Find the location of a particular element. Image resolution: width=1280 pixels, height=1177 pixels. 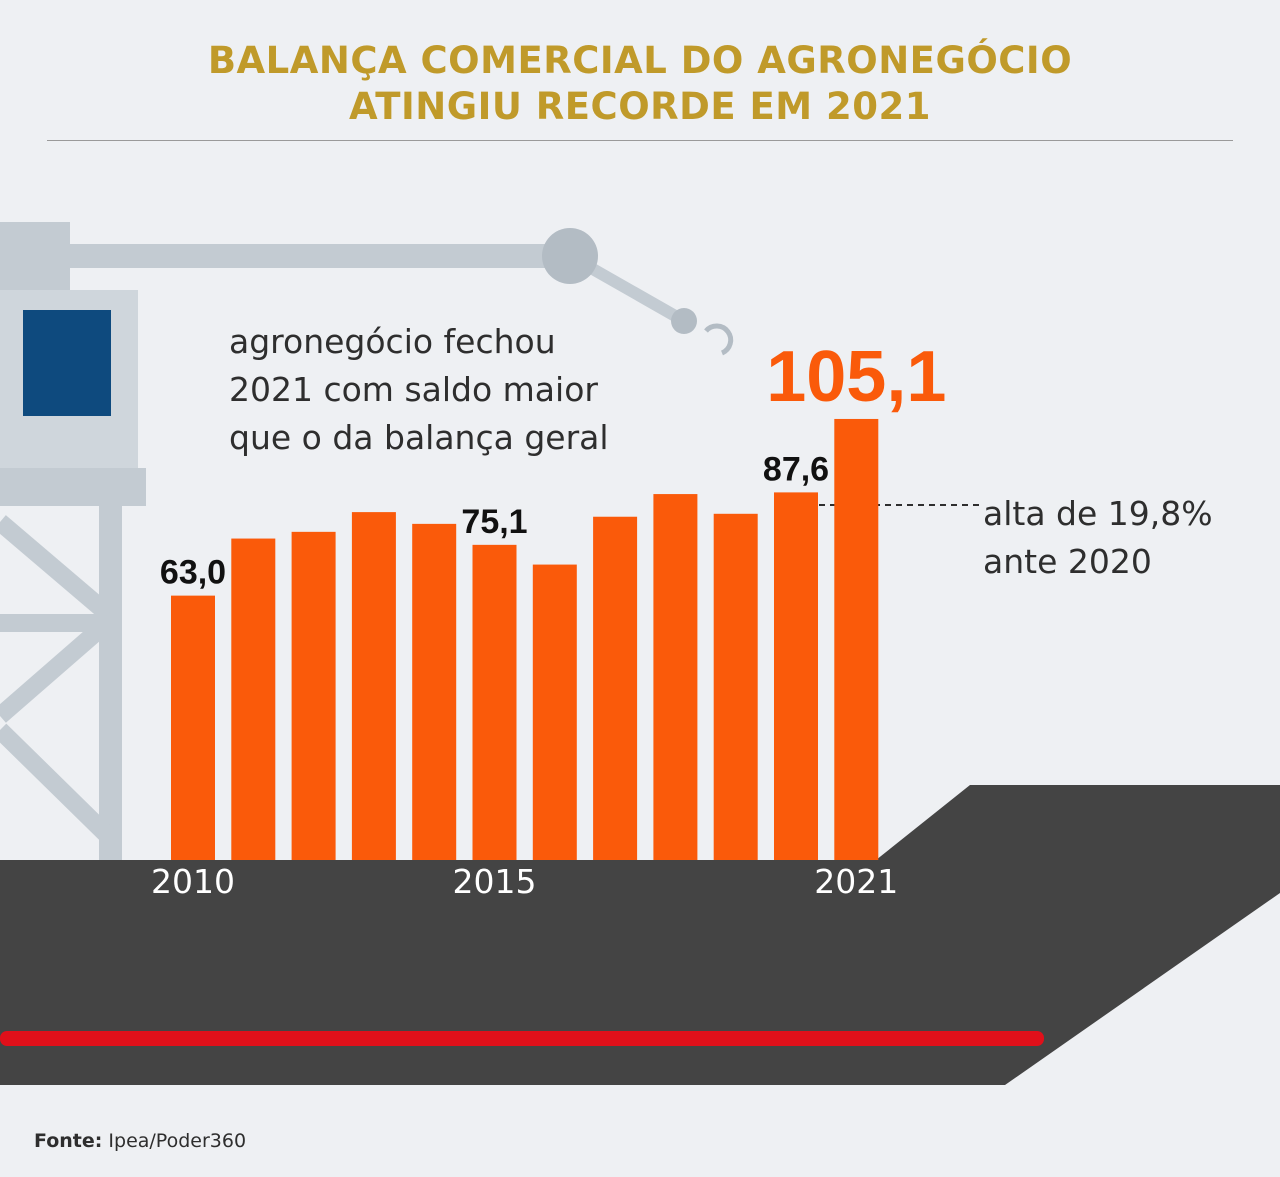

x-axis-tick-labels: 2010 2015 2021 is located at coordinates (524, 881).